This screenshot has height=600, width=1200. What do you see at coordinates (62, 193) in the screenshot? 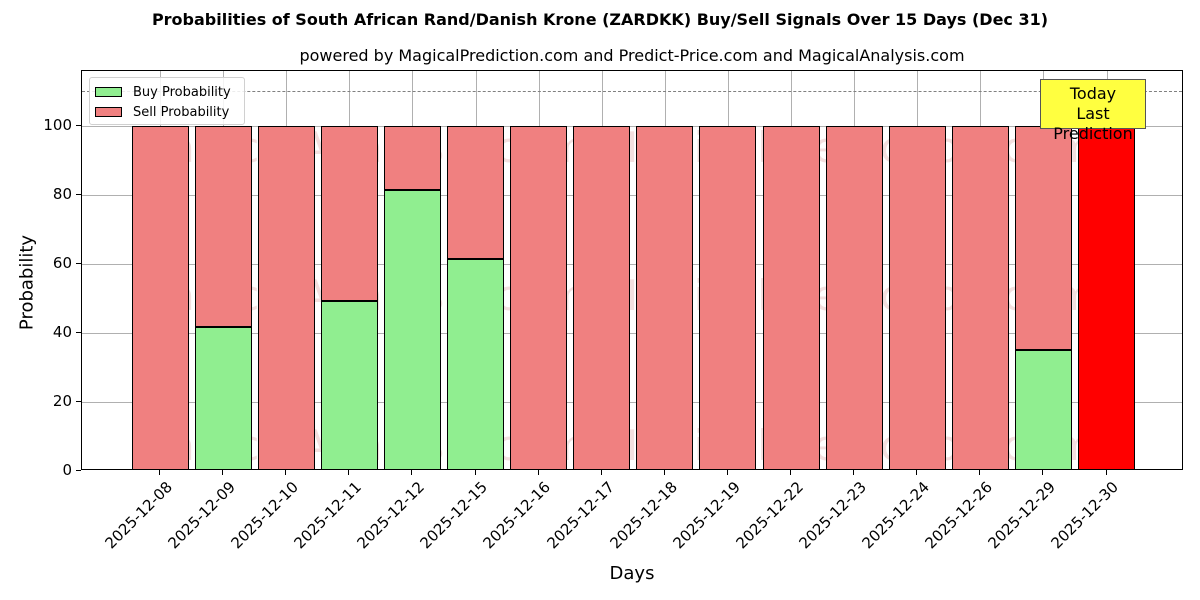
I see `y-tick-label: 80` at bounding box center [62, 193].